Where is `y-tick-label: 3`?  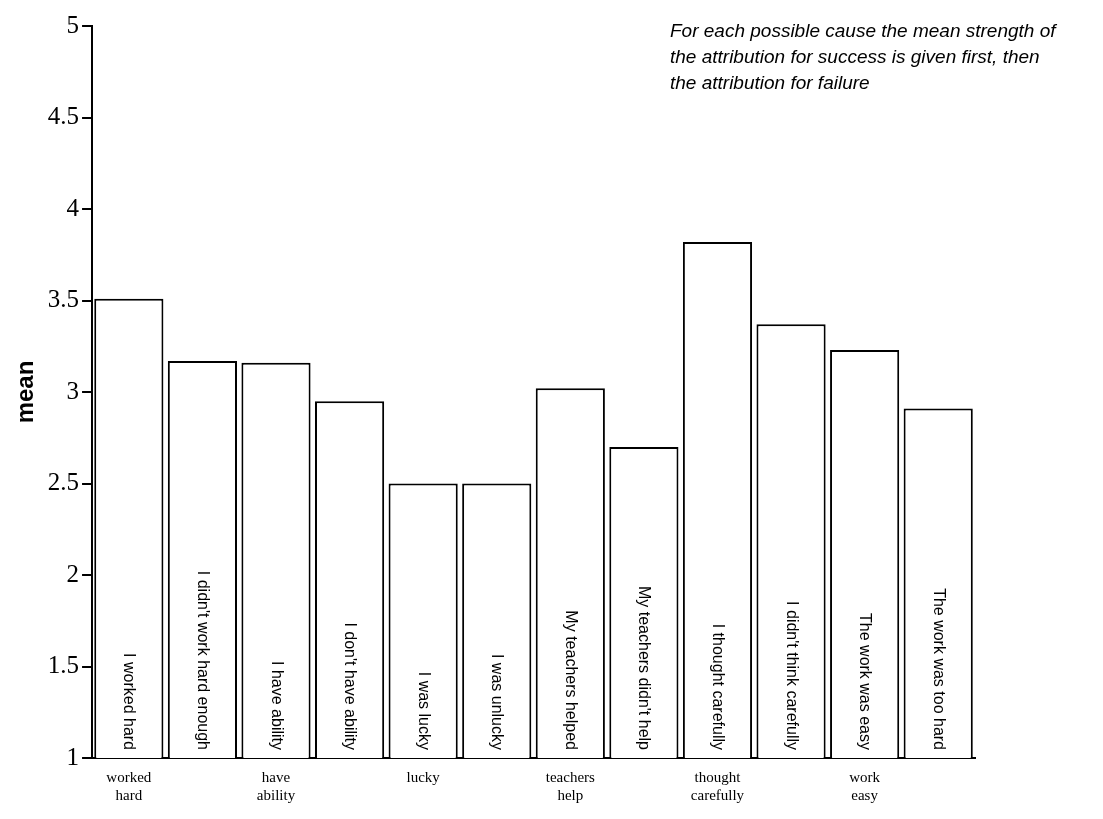 y-tick-label: 3 is located at coordinates (73, 390).